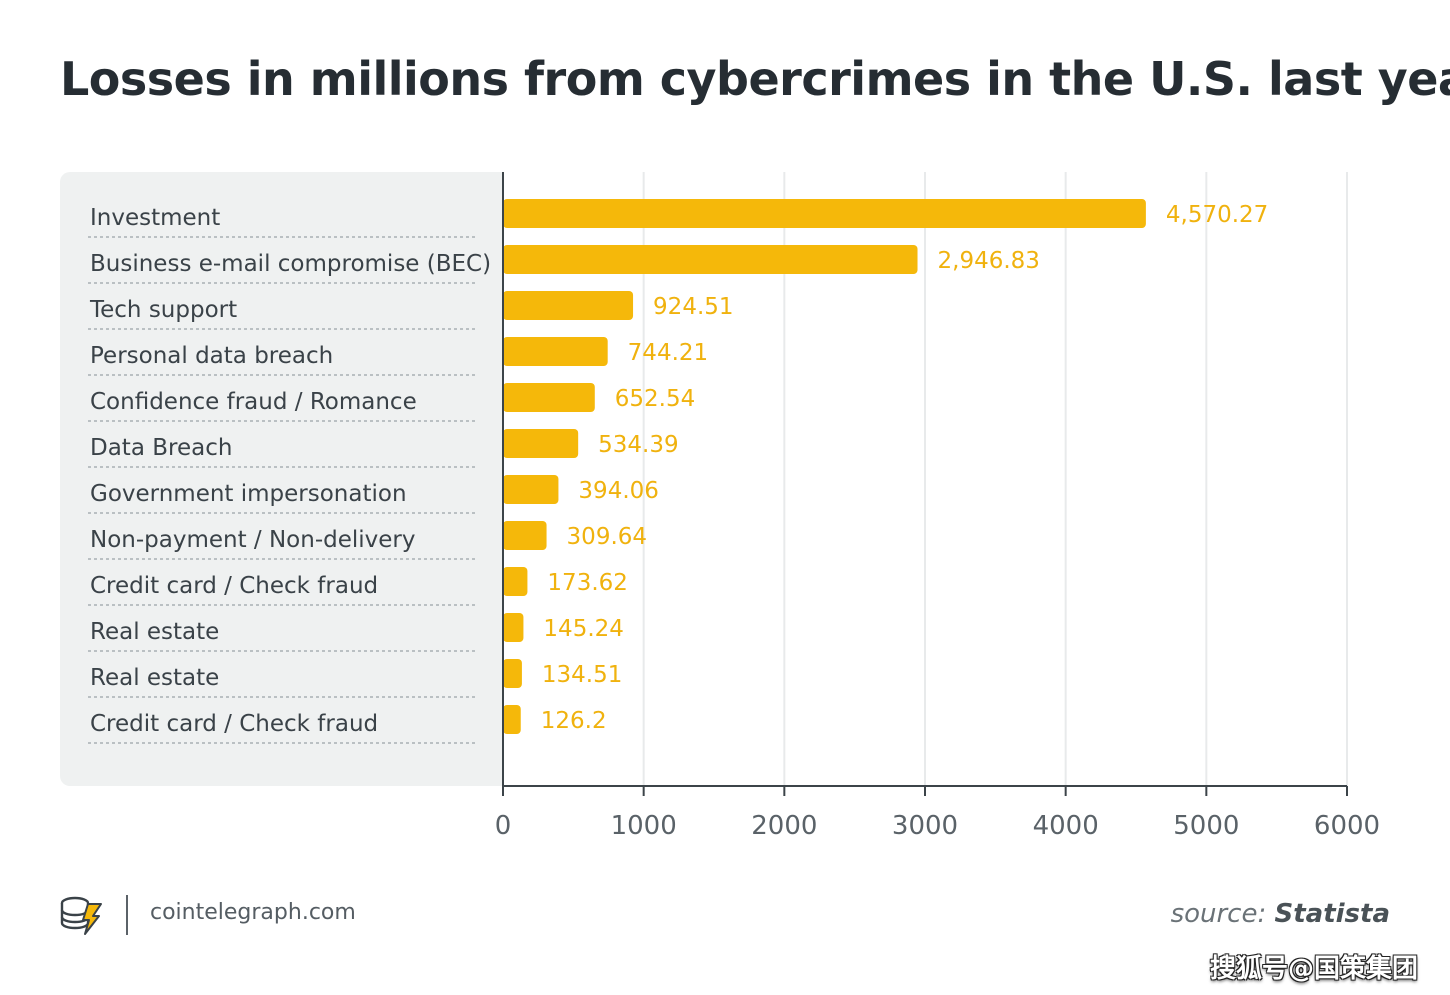 Image resolution: width=1450 pixels, height=995 pixels. Describe the element at coordinates (925, 826) in the screenshot. I see `x-tick-label: 3000` at that location.